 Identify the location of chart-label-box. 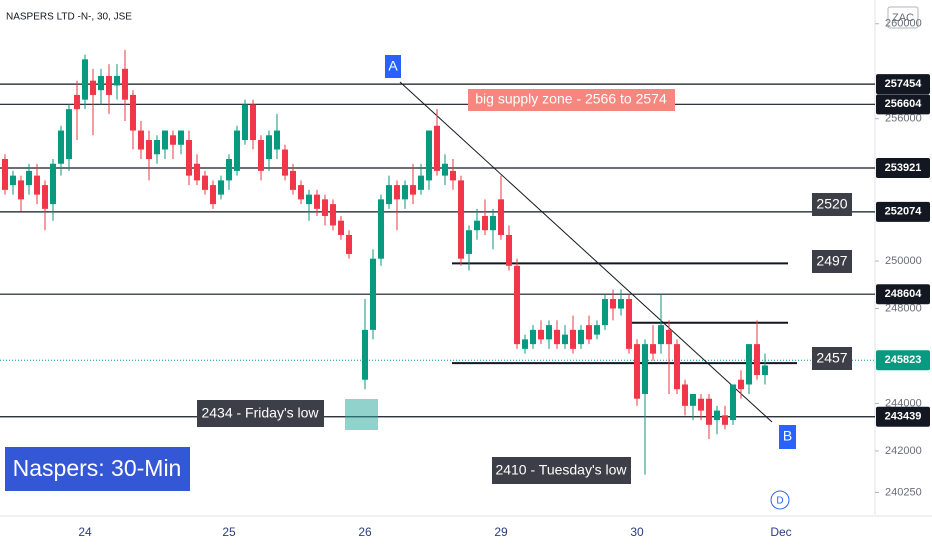
(97, 469).